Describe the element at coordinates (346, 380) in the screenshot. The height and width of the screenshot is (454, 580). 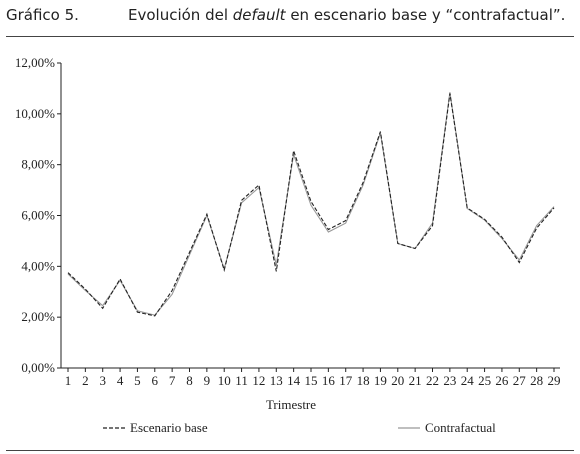
I see `x-tick-label: 17` at that location.